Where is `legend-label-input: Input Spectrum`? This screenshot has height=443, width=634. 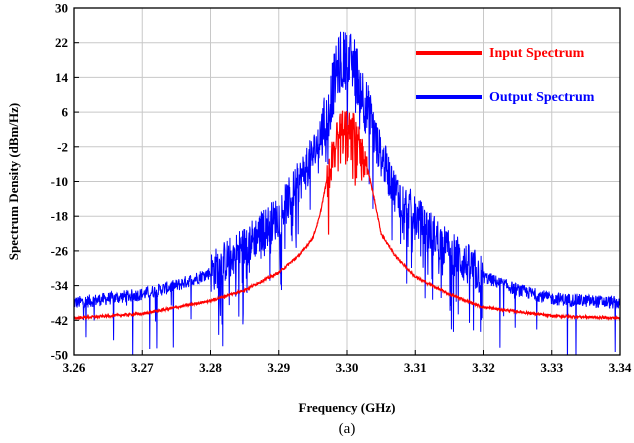 legend-label-input: Input Spectrum is located at coordinates (537, 53).